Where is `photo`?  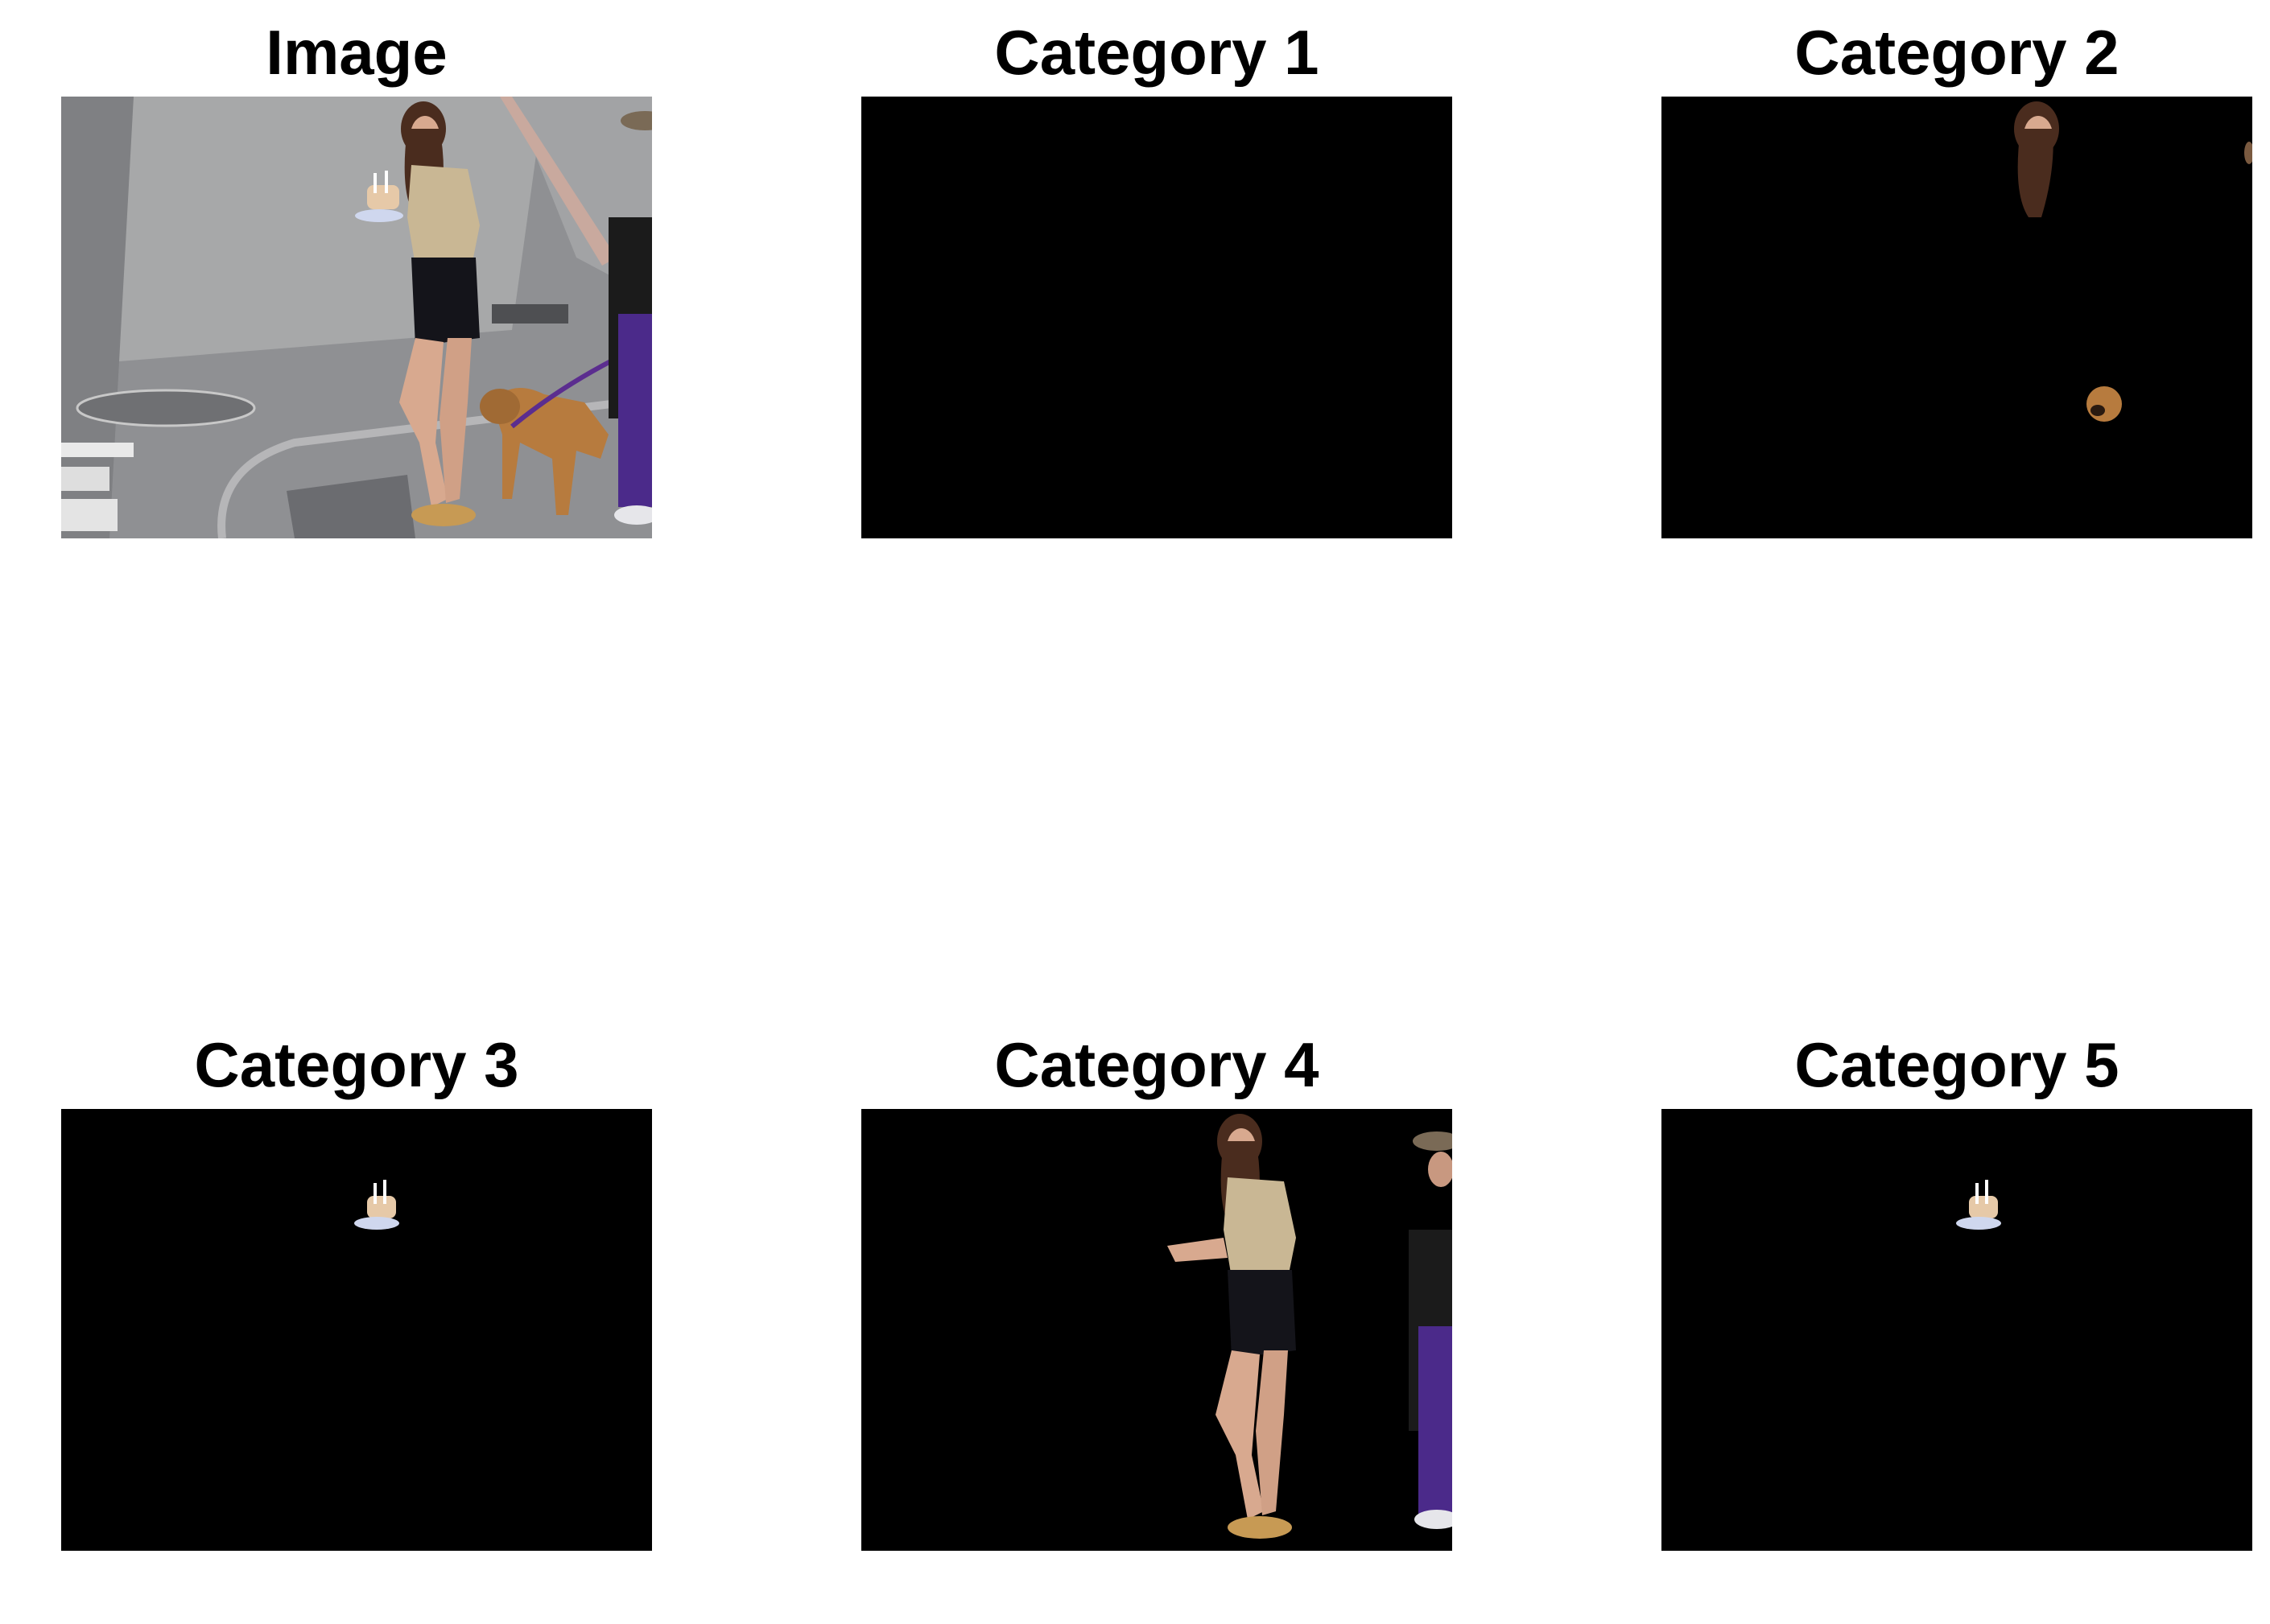 photo is located at coordinates (357, 317).